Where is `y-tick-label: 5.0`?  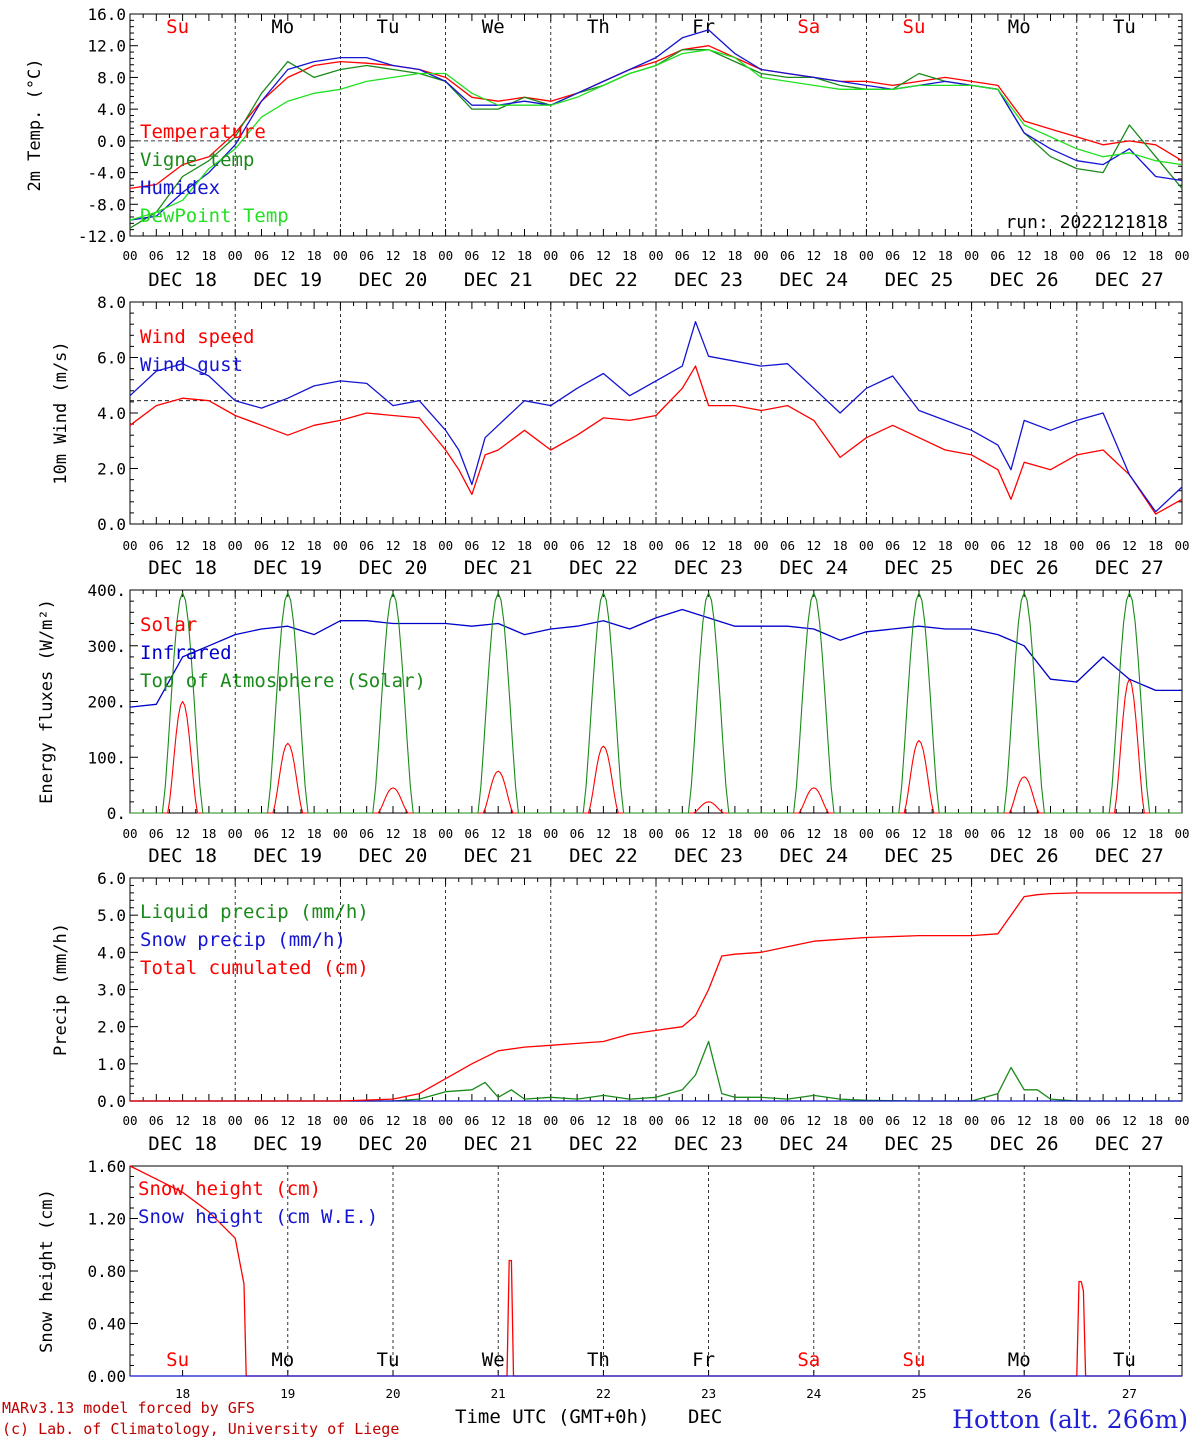 y-tick-label: 5.0 is located at coordinates (111, 915).